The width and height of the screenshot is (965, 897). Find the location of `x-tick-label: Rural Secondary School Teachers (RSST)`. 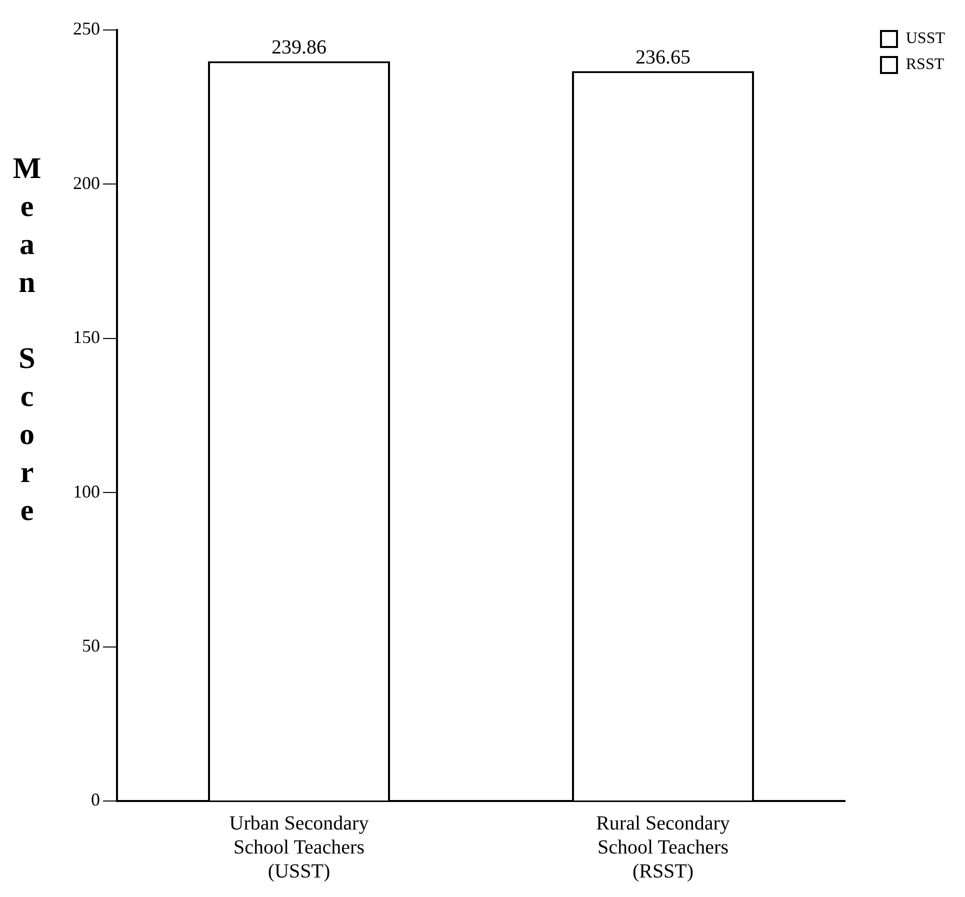

x-tick-label: Rural Secondary School Teachers (RSST) is located at coordinates (663, 847).